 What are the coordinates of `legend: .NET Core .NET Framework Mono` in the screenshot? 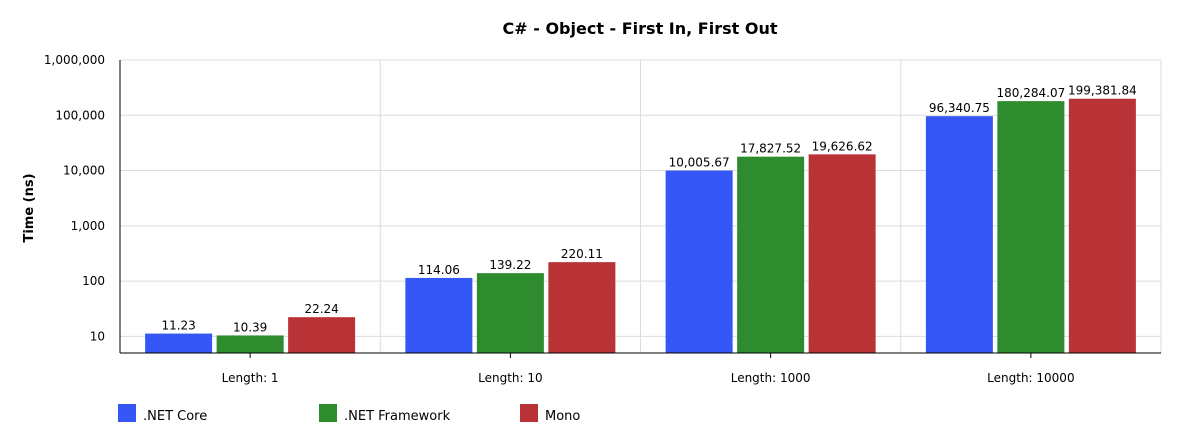 It's located at (349, 414).